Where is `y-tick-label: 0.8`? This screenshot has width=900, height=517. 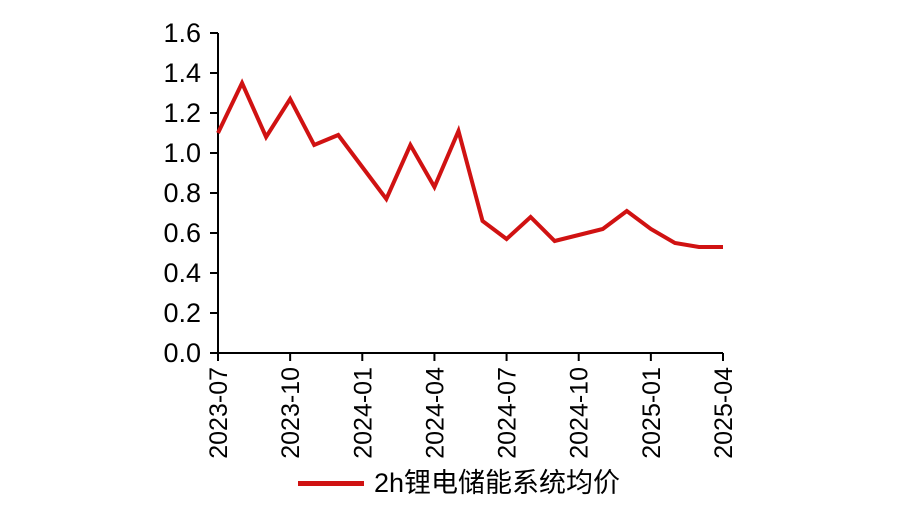
y-tick-label: 0.8 is located at coordinates (182, 193).